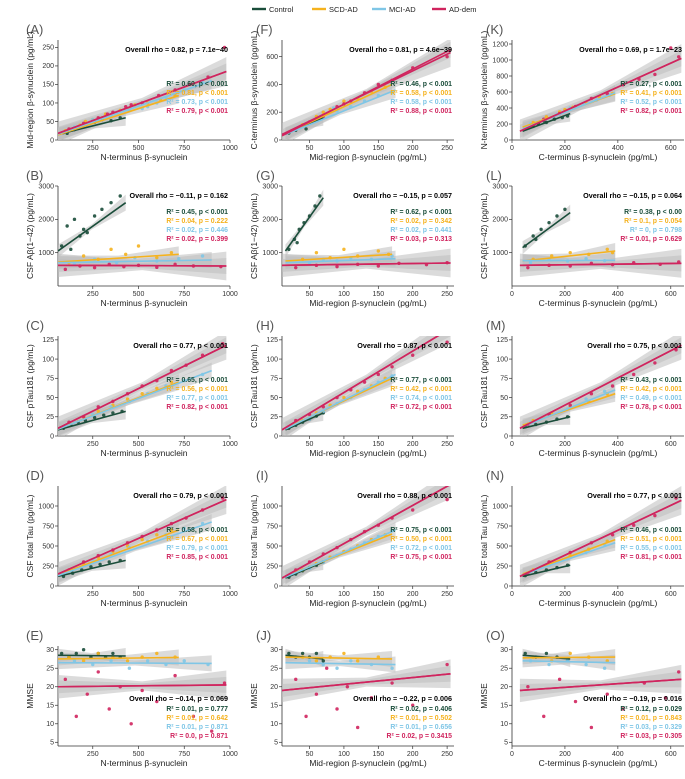  I want to click on r2-text-mci-ad: R² = 0, p = 0.798, so click(656, 230).